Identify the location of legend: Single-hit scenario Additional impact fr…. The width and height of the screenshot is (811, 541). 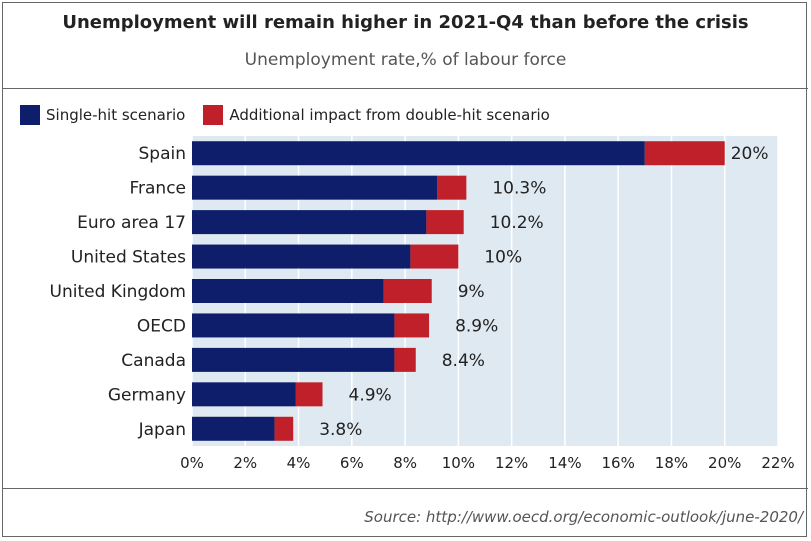
(294, 115).